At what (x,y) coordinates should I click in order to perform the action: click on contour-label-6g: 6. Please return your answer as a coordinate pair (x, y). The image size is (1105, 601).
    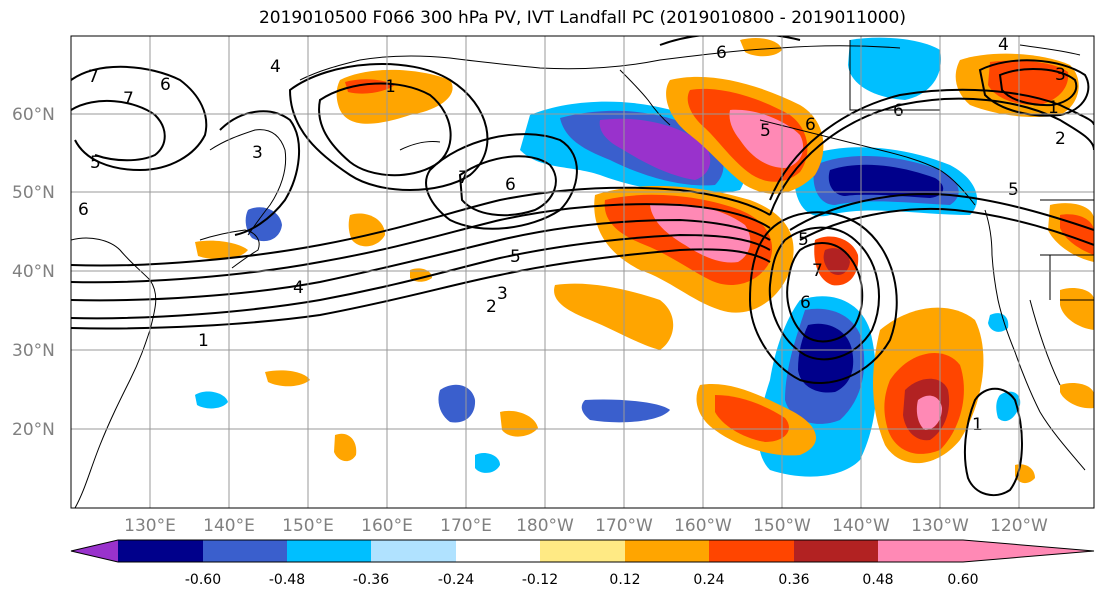
    Looking at the image, I should click on (83, 210).